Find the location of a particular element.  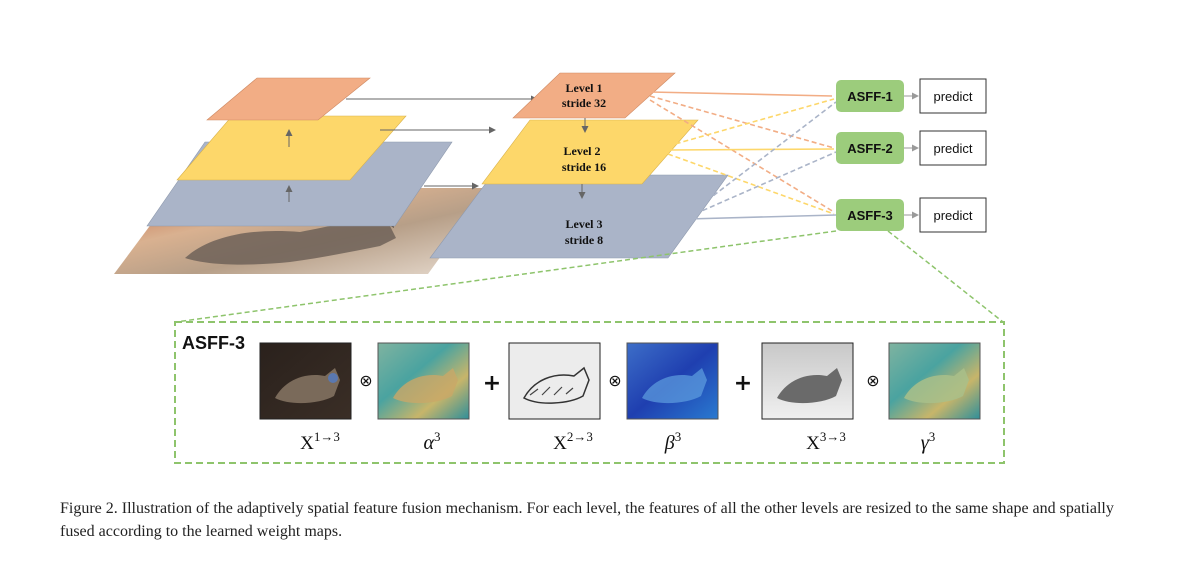

zoom-line-left is located at coordinates (506, 276).